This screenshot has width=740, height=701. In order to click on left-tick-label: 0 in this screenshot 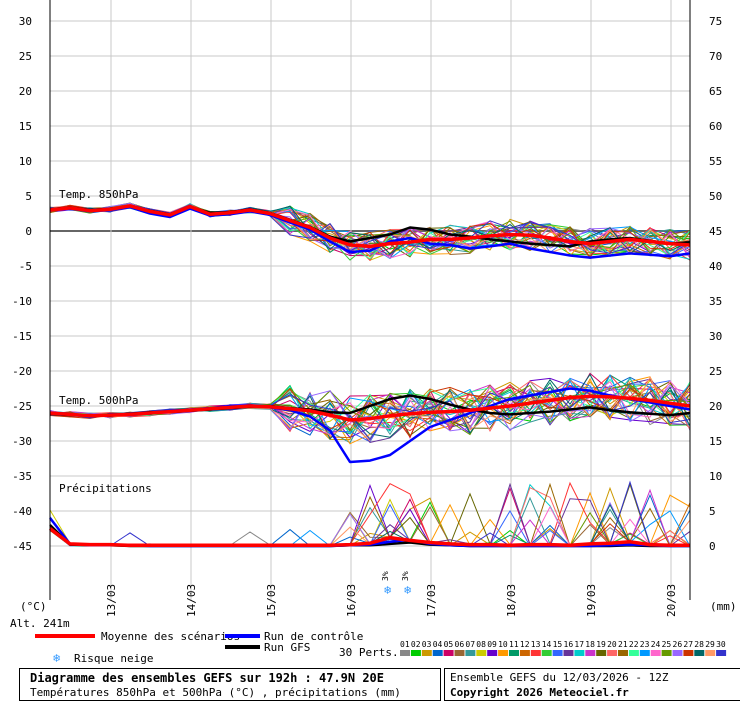, I will do `click(28, 231)`.